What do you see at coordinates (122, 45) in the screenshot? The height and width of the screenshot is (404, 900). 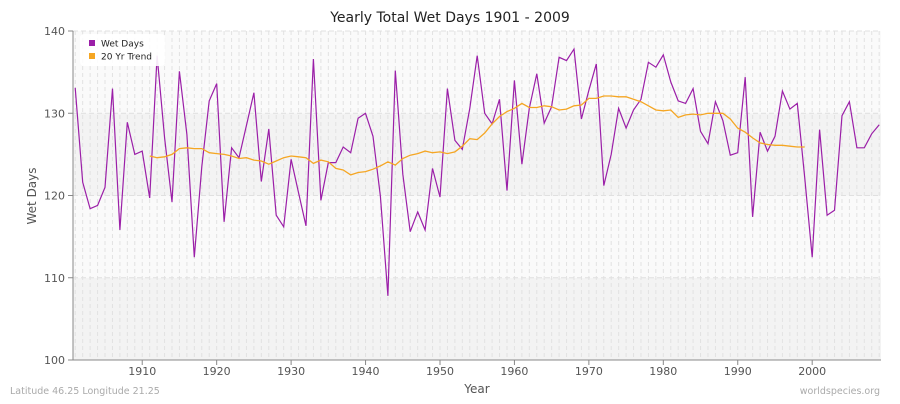 I see `legend-label-wet-days: Wet Days` at bounding box center [122, 45].